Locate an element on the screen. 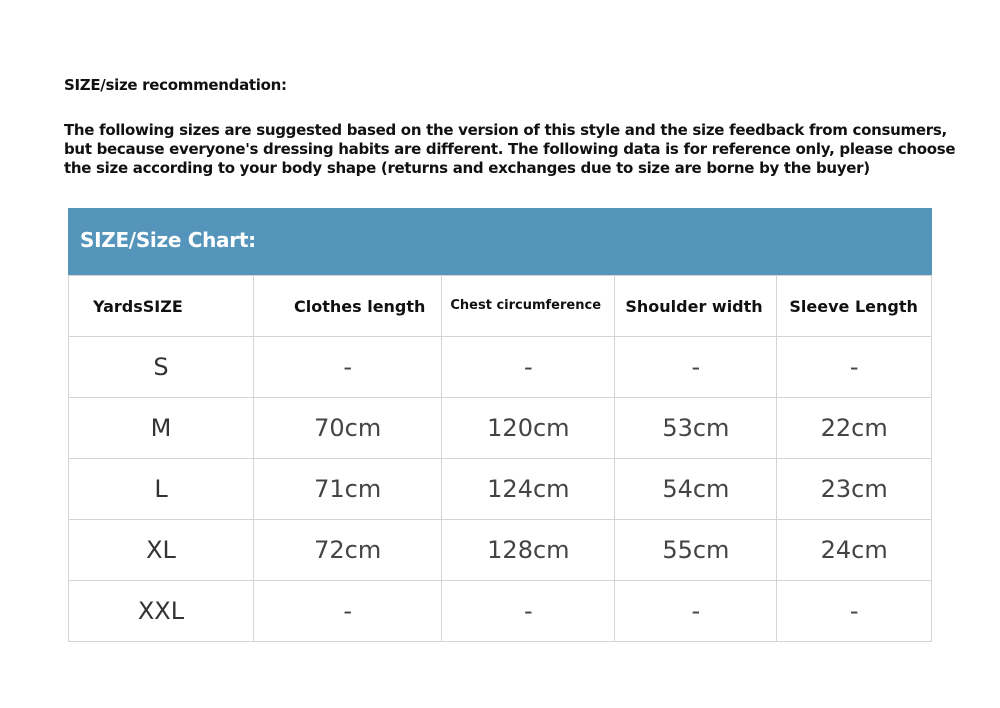  table-row: S---- is located at coordinates (500, 367).